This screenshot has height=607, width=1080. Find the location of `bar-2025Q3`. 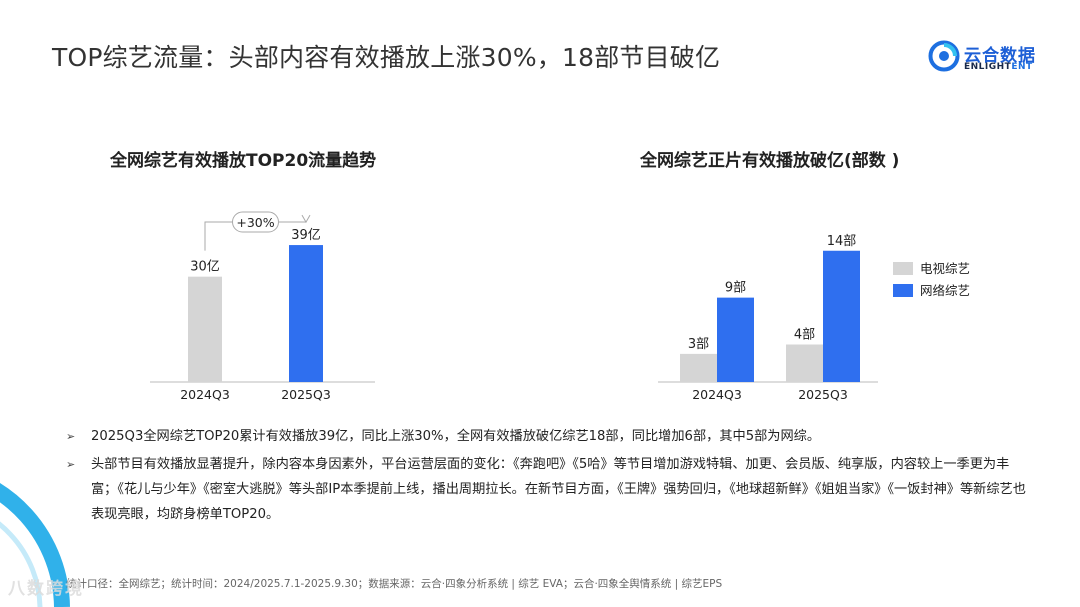

bar-2025Q3 is located at coordinates (306, 313).